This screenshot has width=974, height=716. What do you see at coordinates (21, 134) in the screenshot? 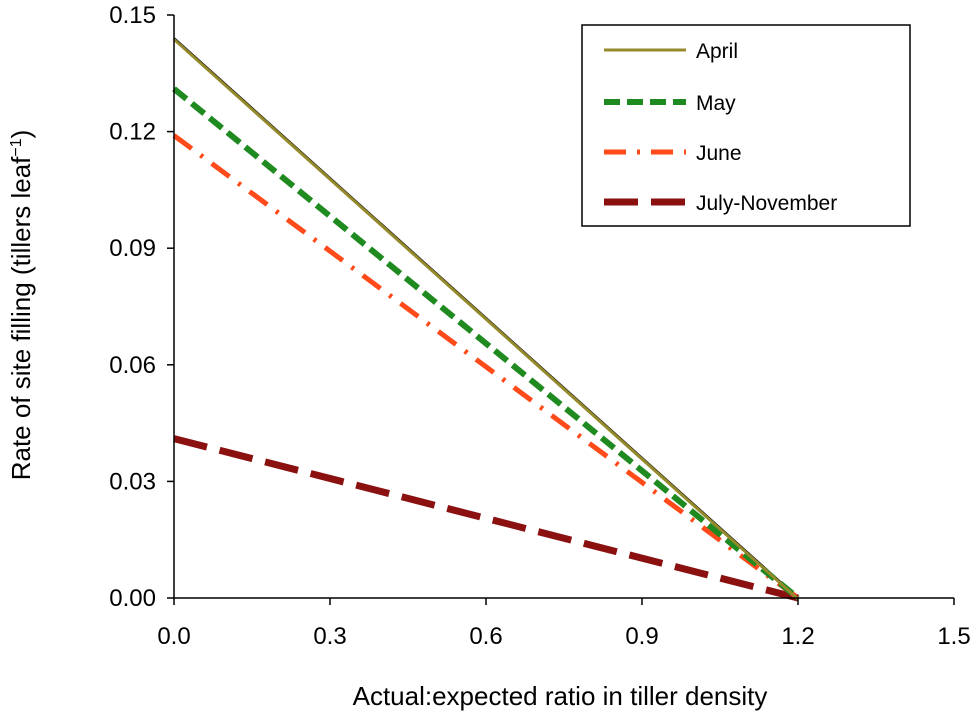
I see `y-axis-title-suffix: )` at bounding box center [21, 134].